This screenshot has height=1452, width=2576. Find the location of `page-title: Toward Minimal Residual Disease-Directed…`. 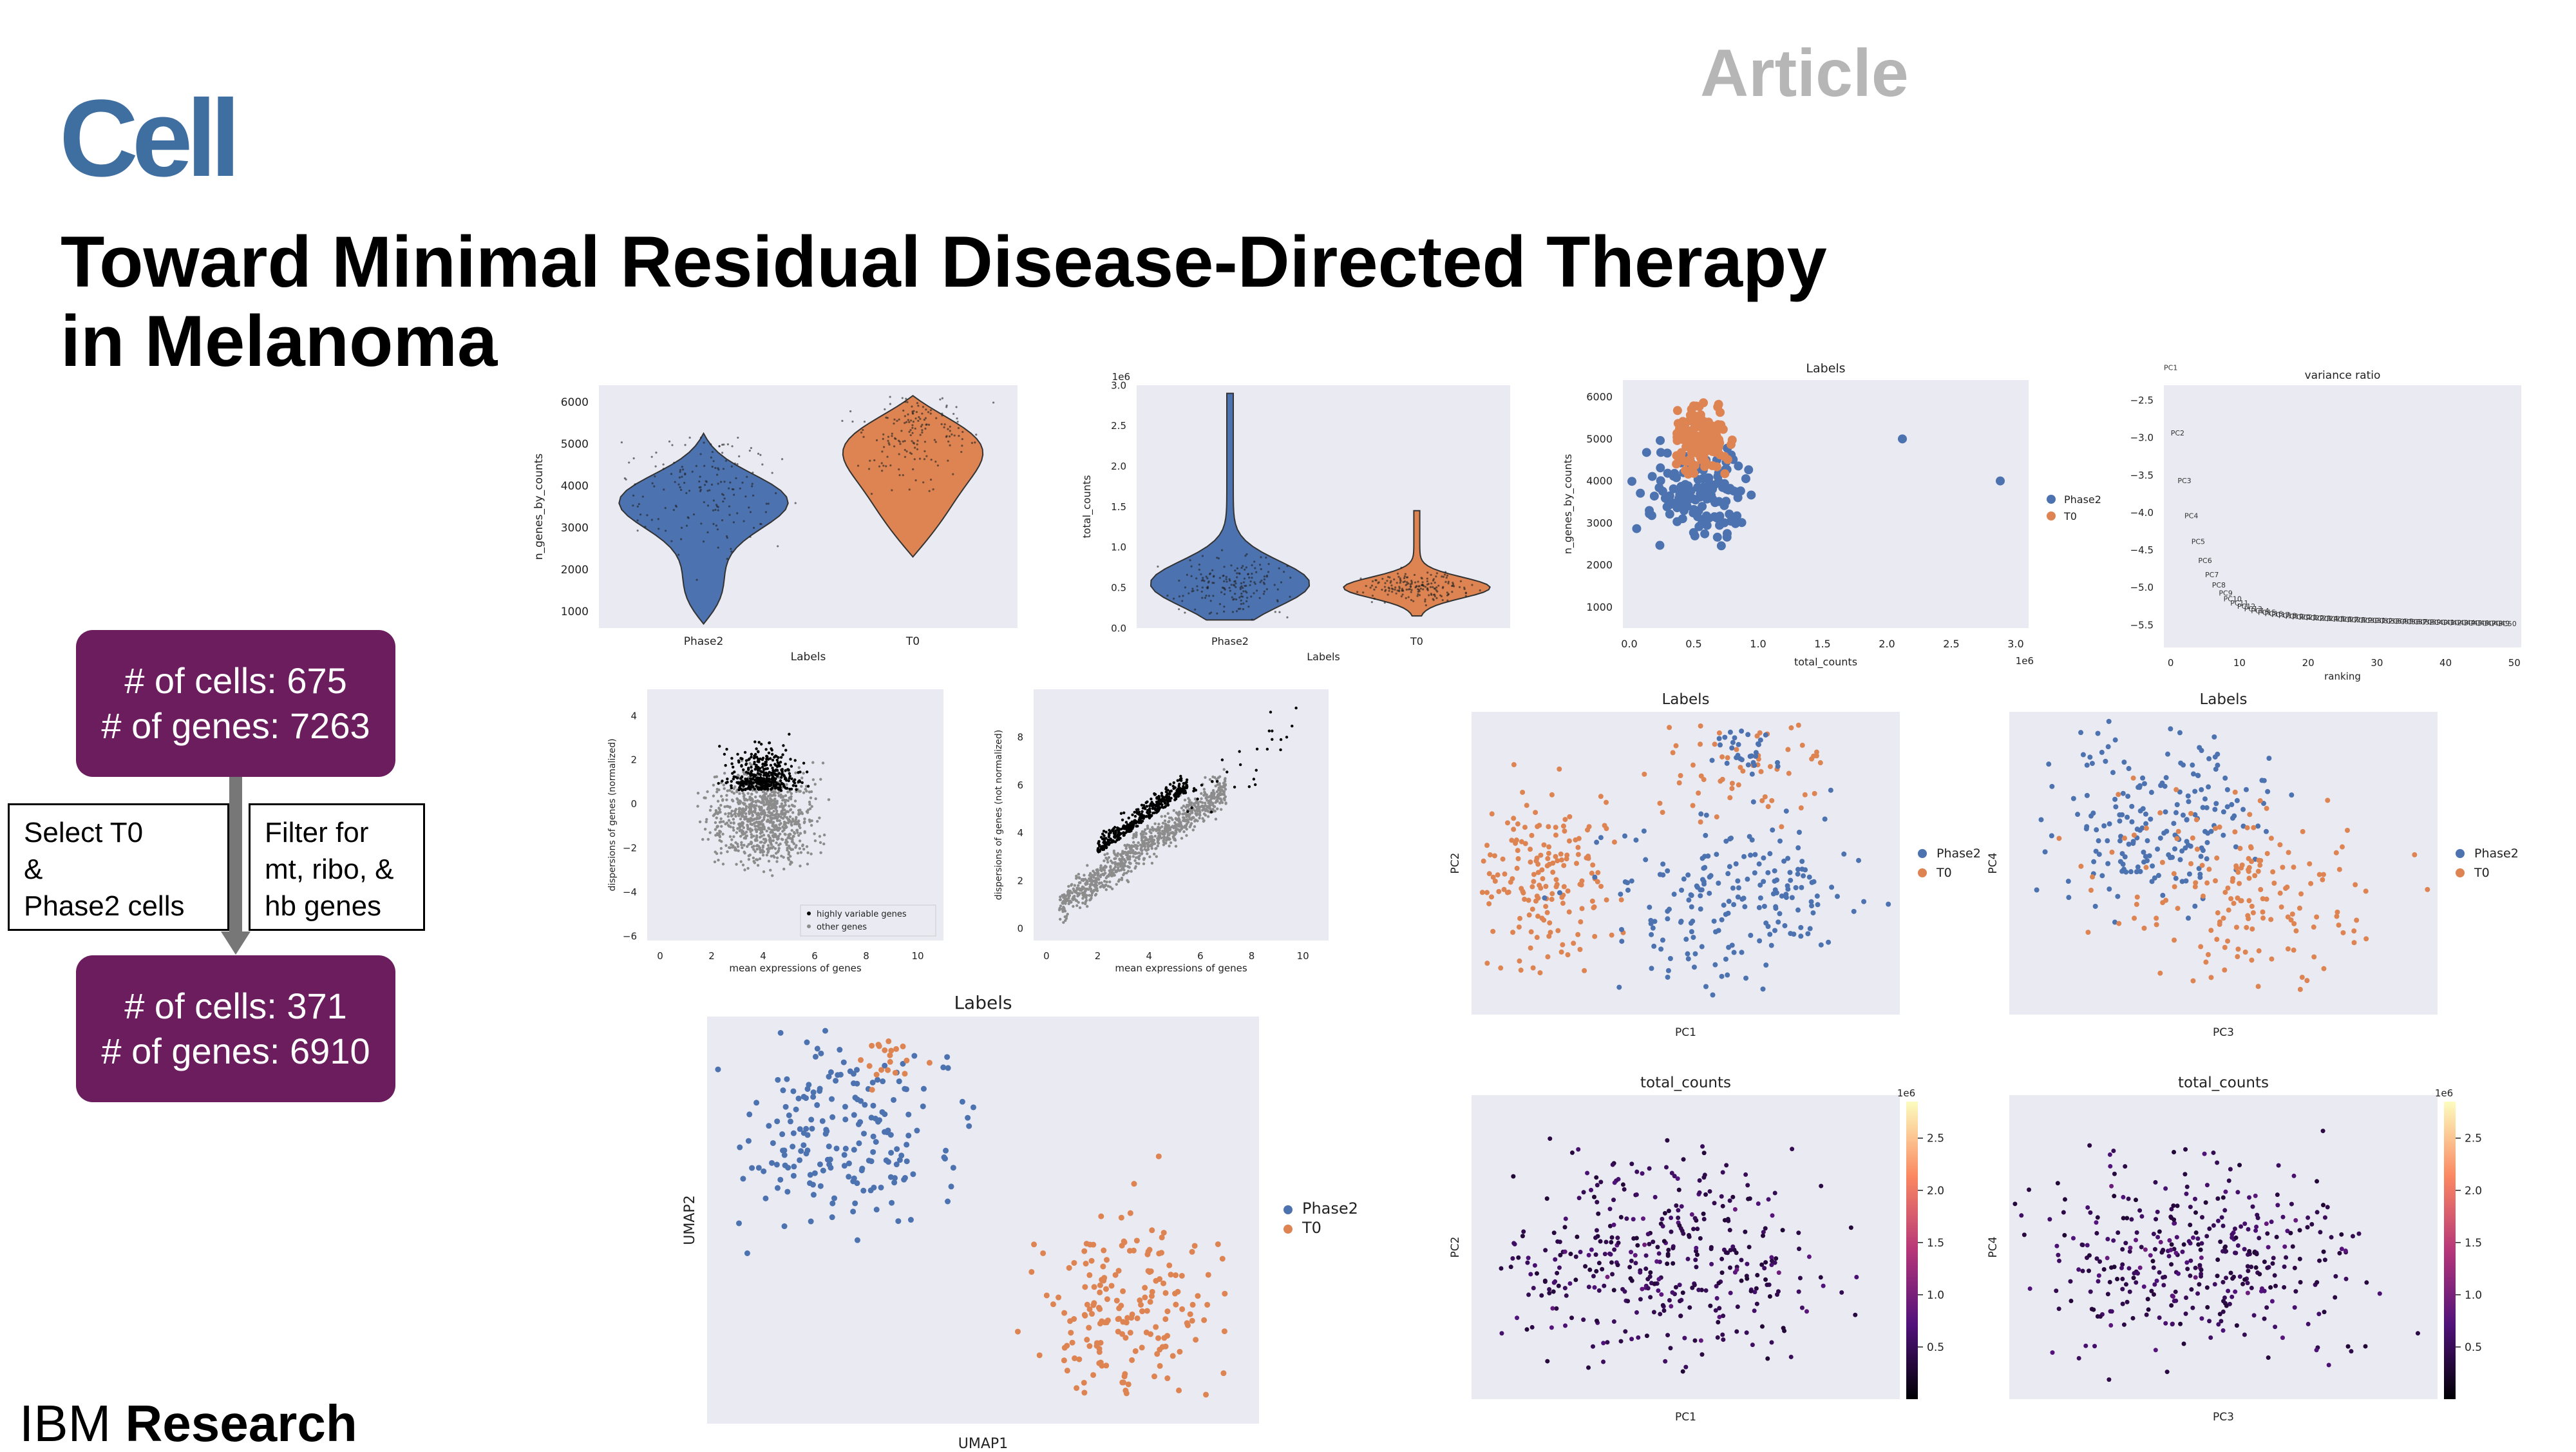

page-title: Toward Minimal Residual Disease-Directed… is located at coordinates (1027, 301).